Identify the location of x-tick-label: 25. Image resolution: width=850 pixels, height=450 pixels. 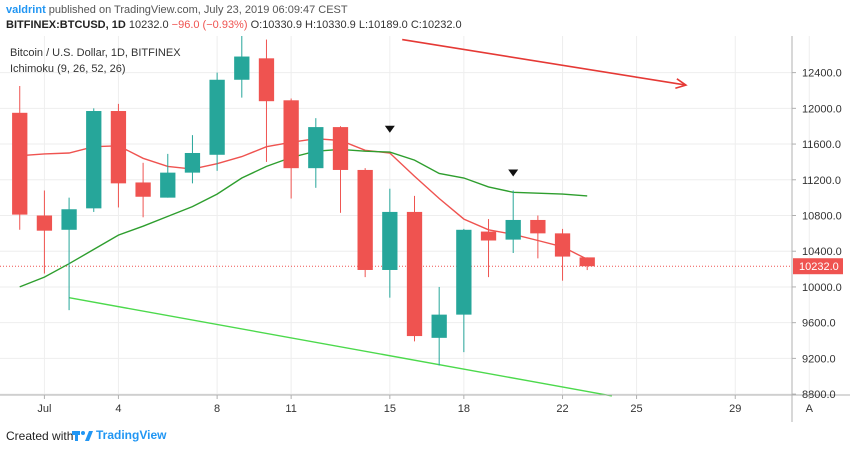
(636, 409).